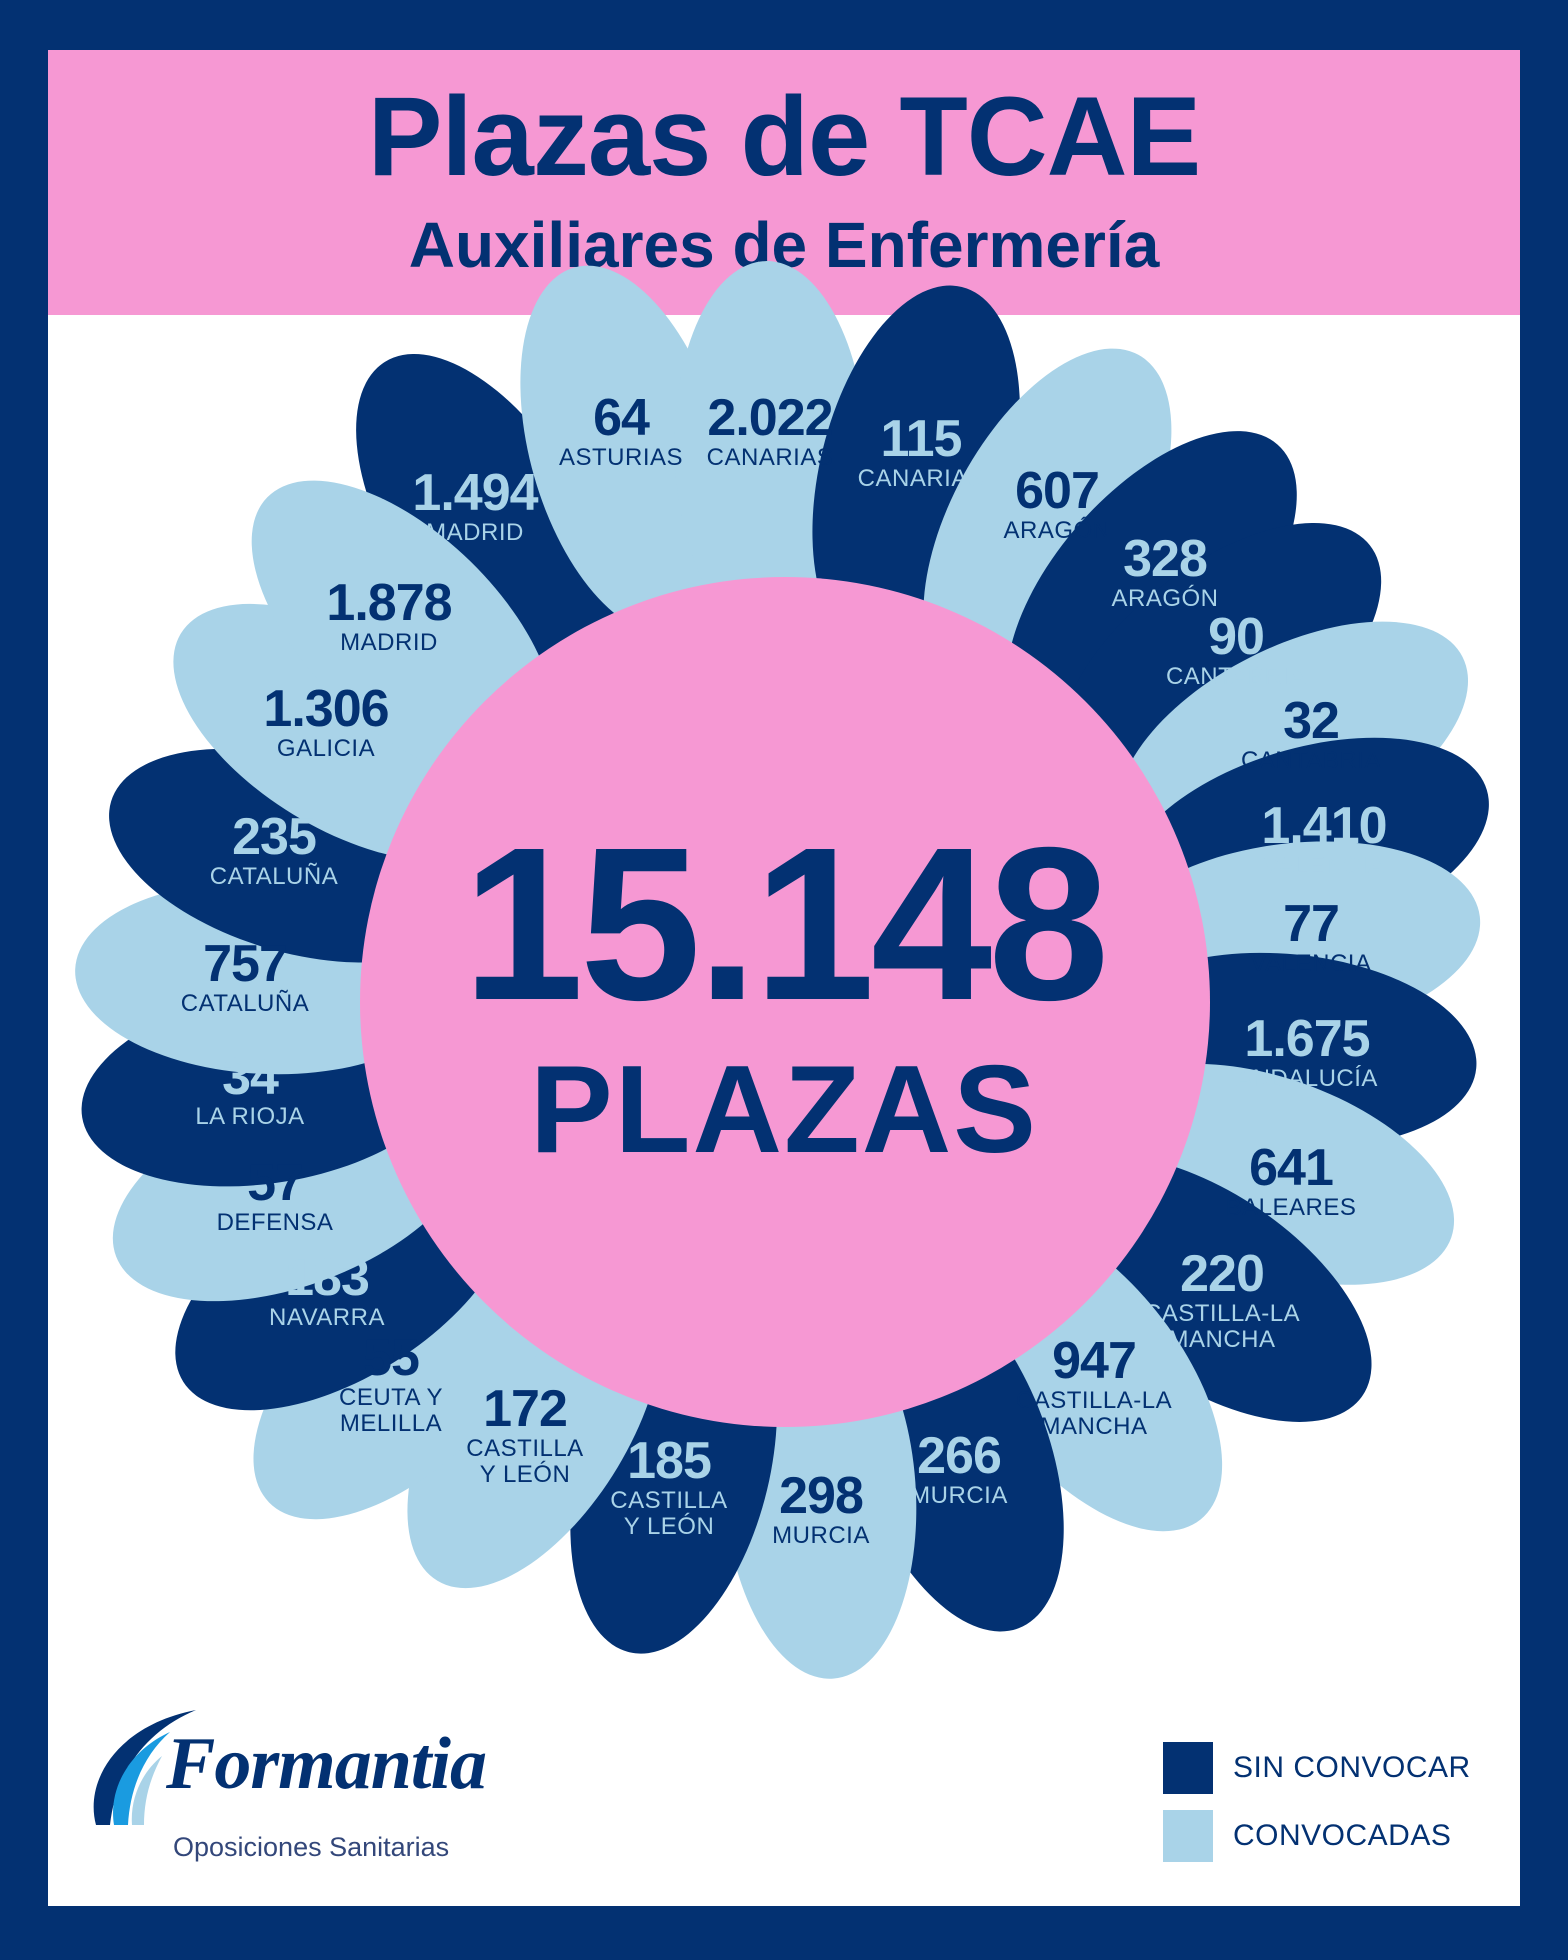 This screenshot has width=1568, height=1960. Describe the element at coordinates (1236, 637) in the screenshot. I see `petal-value: 90` at that location.